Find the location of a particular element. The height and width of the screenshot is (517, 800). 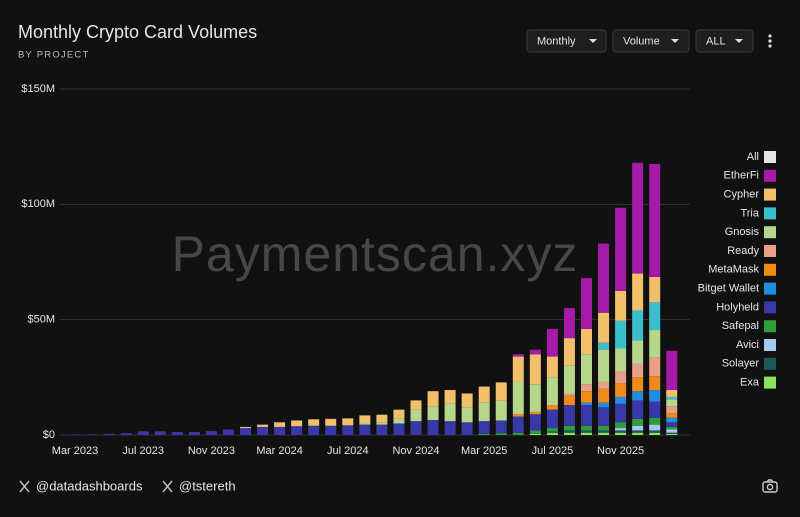

x-tick-label: Jul 2023 is located at coordinates (143, 451).